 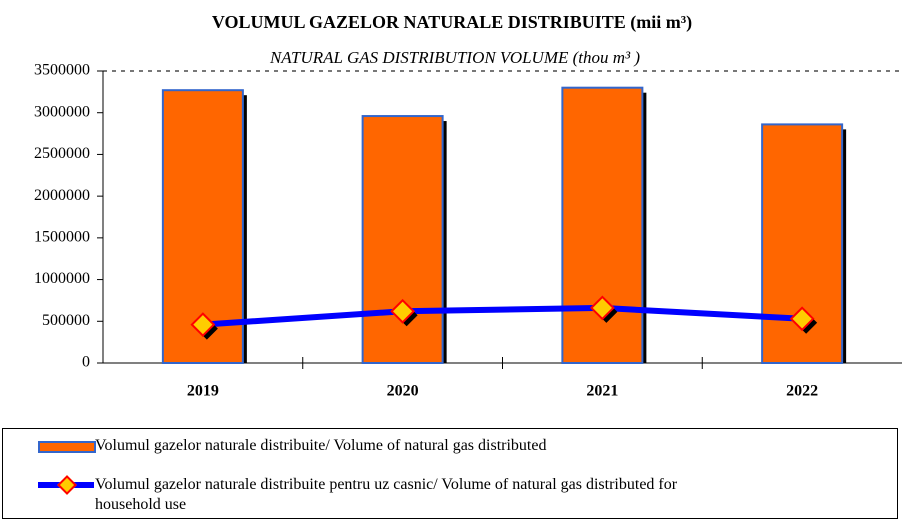 What do you see at coordinates (403, 391) in the screenshot?
I see `x-tick-label: 2020` at bounding box center [403, 391].